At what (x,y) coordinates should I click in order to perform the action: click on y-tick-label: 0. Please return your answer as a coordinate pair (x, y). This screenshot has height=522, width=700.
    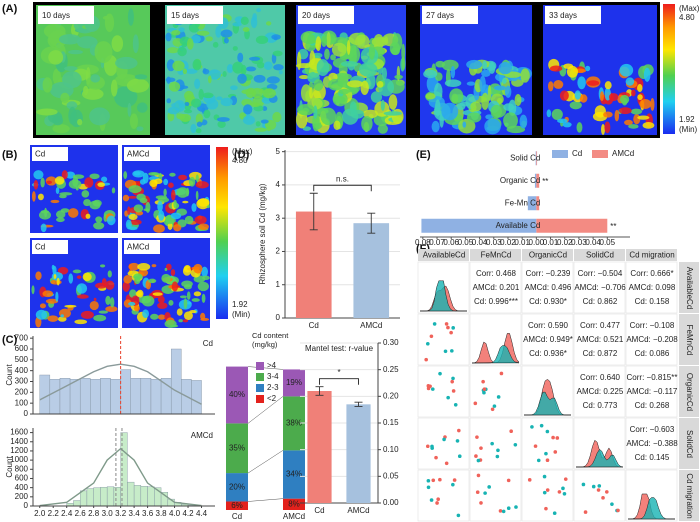
    Looking at the image, I should click on (26, 505).